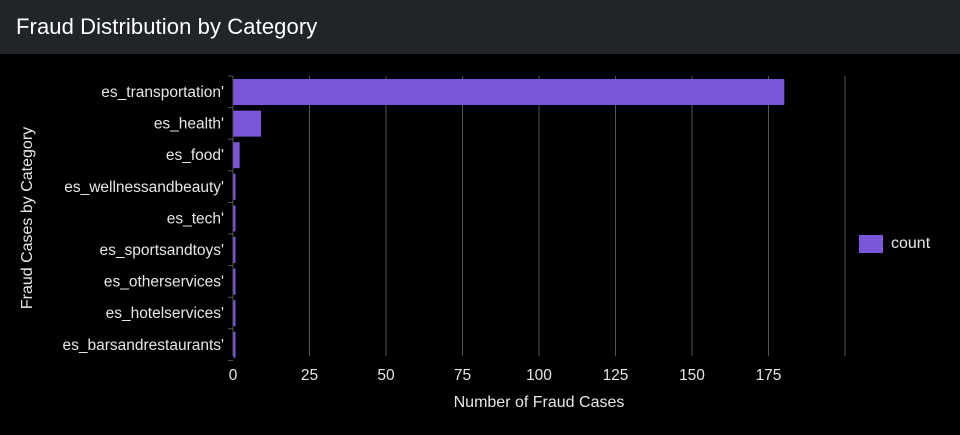  I want to click on category-label: es_hotelservices', so click(165, 313).